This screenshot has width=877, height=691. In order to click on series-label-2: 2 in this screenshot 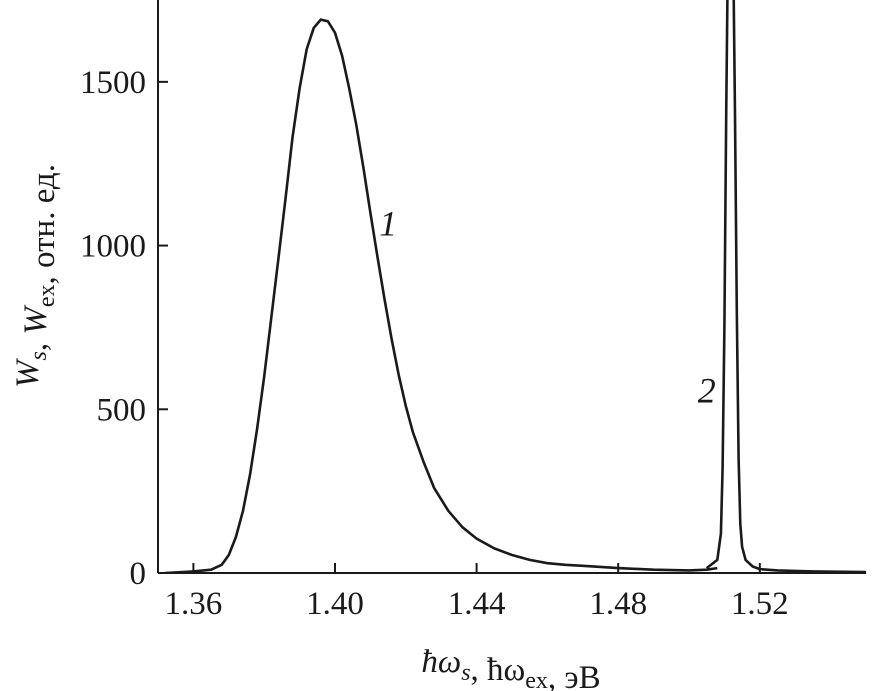, I will do `click(707, 391)`.